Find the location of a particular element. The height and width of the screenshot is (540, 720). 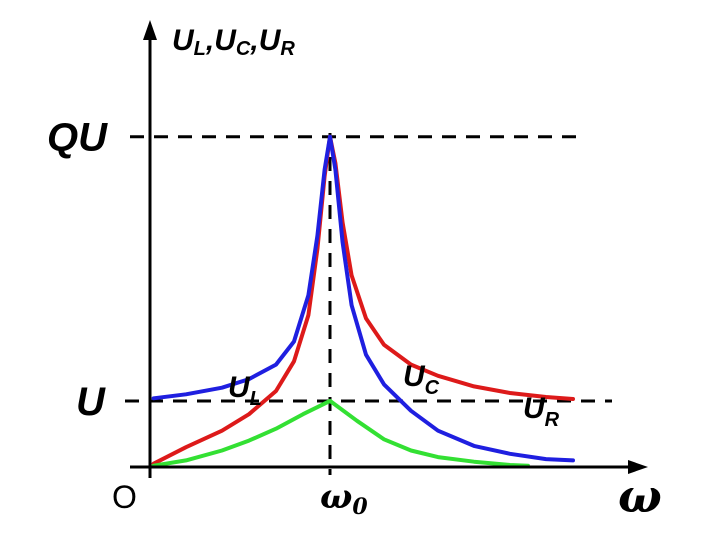

ur-series-label: UR is located at coordinates (541, 411).